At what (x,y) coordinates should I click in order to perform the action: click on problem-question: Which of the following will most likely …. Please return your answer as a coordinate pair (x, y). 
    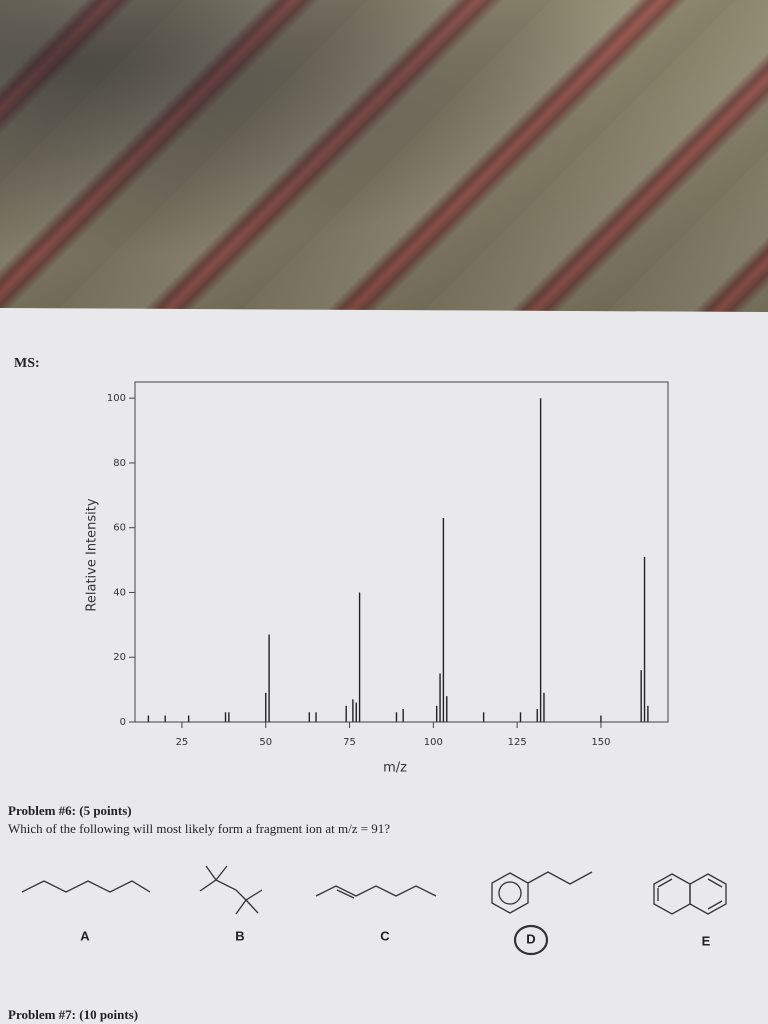
    Looking at the image, I should click on (199, 828).